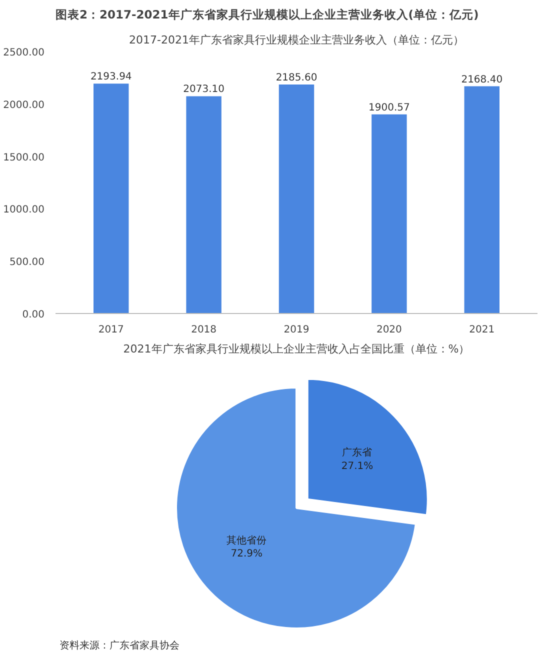 The height and width of the screenshot is (665, 542). I want to click on y-tick-label: 500.00, so click(27, 262).